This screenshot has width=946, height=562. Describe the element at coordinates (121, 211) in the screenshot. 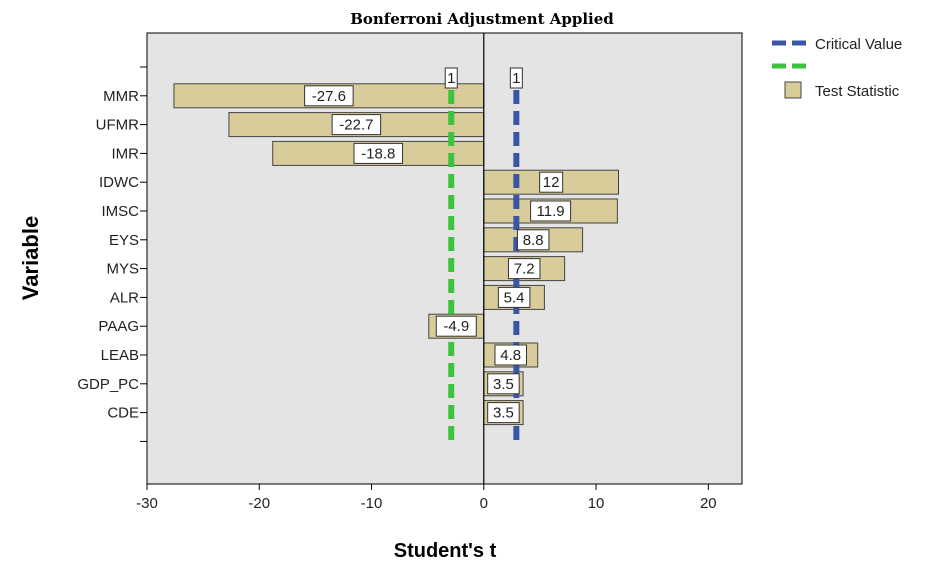

I see `y-tick-label: IMSC` at that location.